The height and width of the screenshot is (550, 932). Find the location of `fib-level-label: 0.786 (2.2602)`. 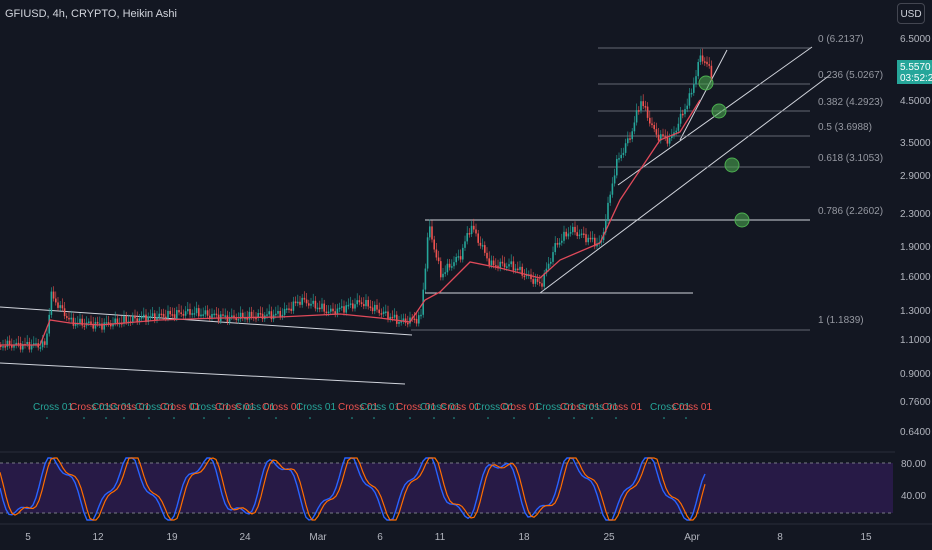

fib-level-label: 0.786 (2.2602) is located at coordinates (850, 211).